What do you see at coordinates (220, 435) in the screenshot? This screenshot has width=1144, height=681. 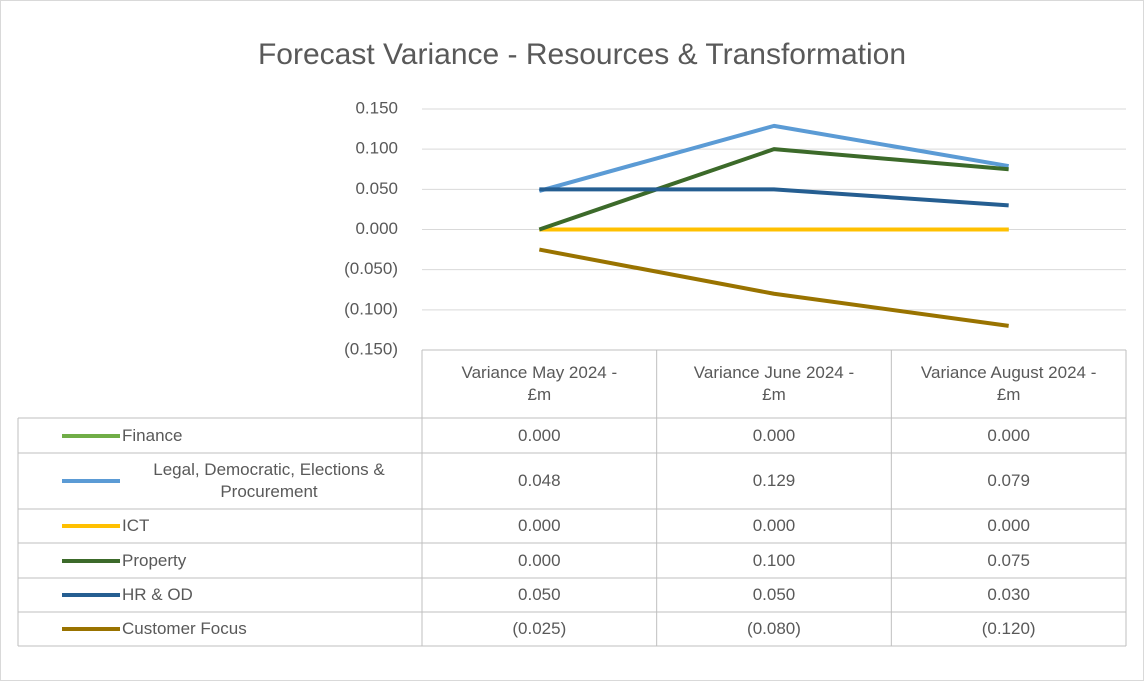 I see `legend-entry: Finance` at bounding box center [220, 435].